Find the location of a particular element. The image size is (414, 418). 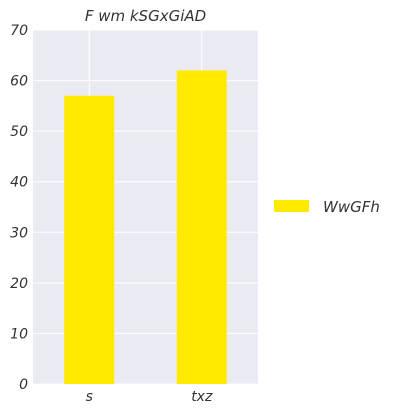

y-tick-label: 50 is located at coordinates (19, 132).